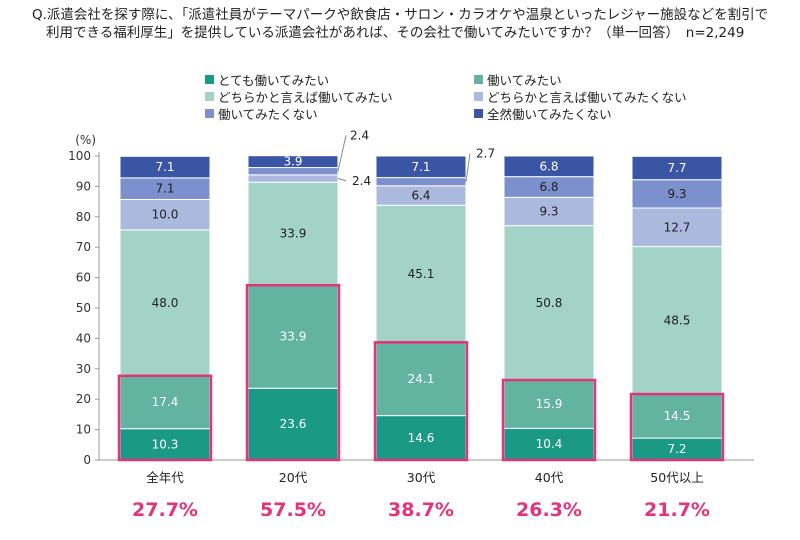 The height and width of the screenshot is (540, 800). Describe the element at coordinates (79, 156) in the screenshot. I see `y-tick-label: 100` at that location.